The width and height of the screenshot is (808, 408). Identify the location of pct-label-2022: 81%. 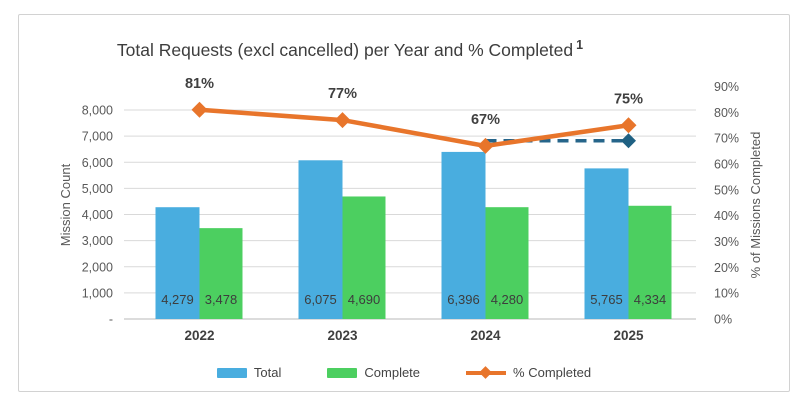
(199, 84).